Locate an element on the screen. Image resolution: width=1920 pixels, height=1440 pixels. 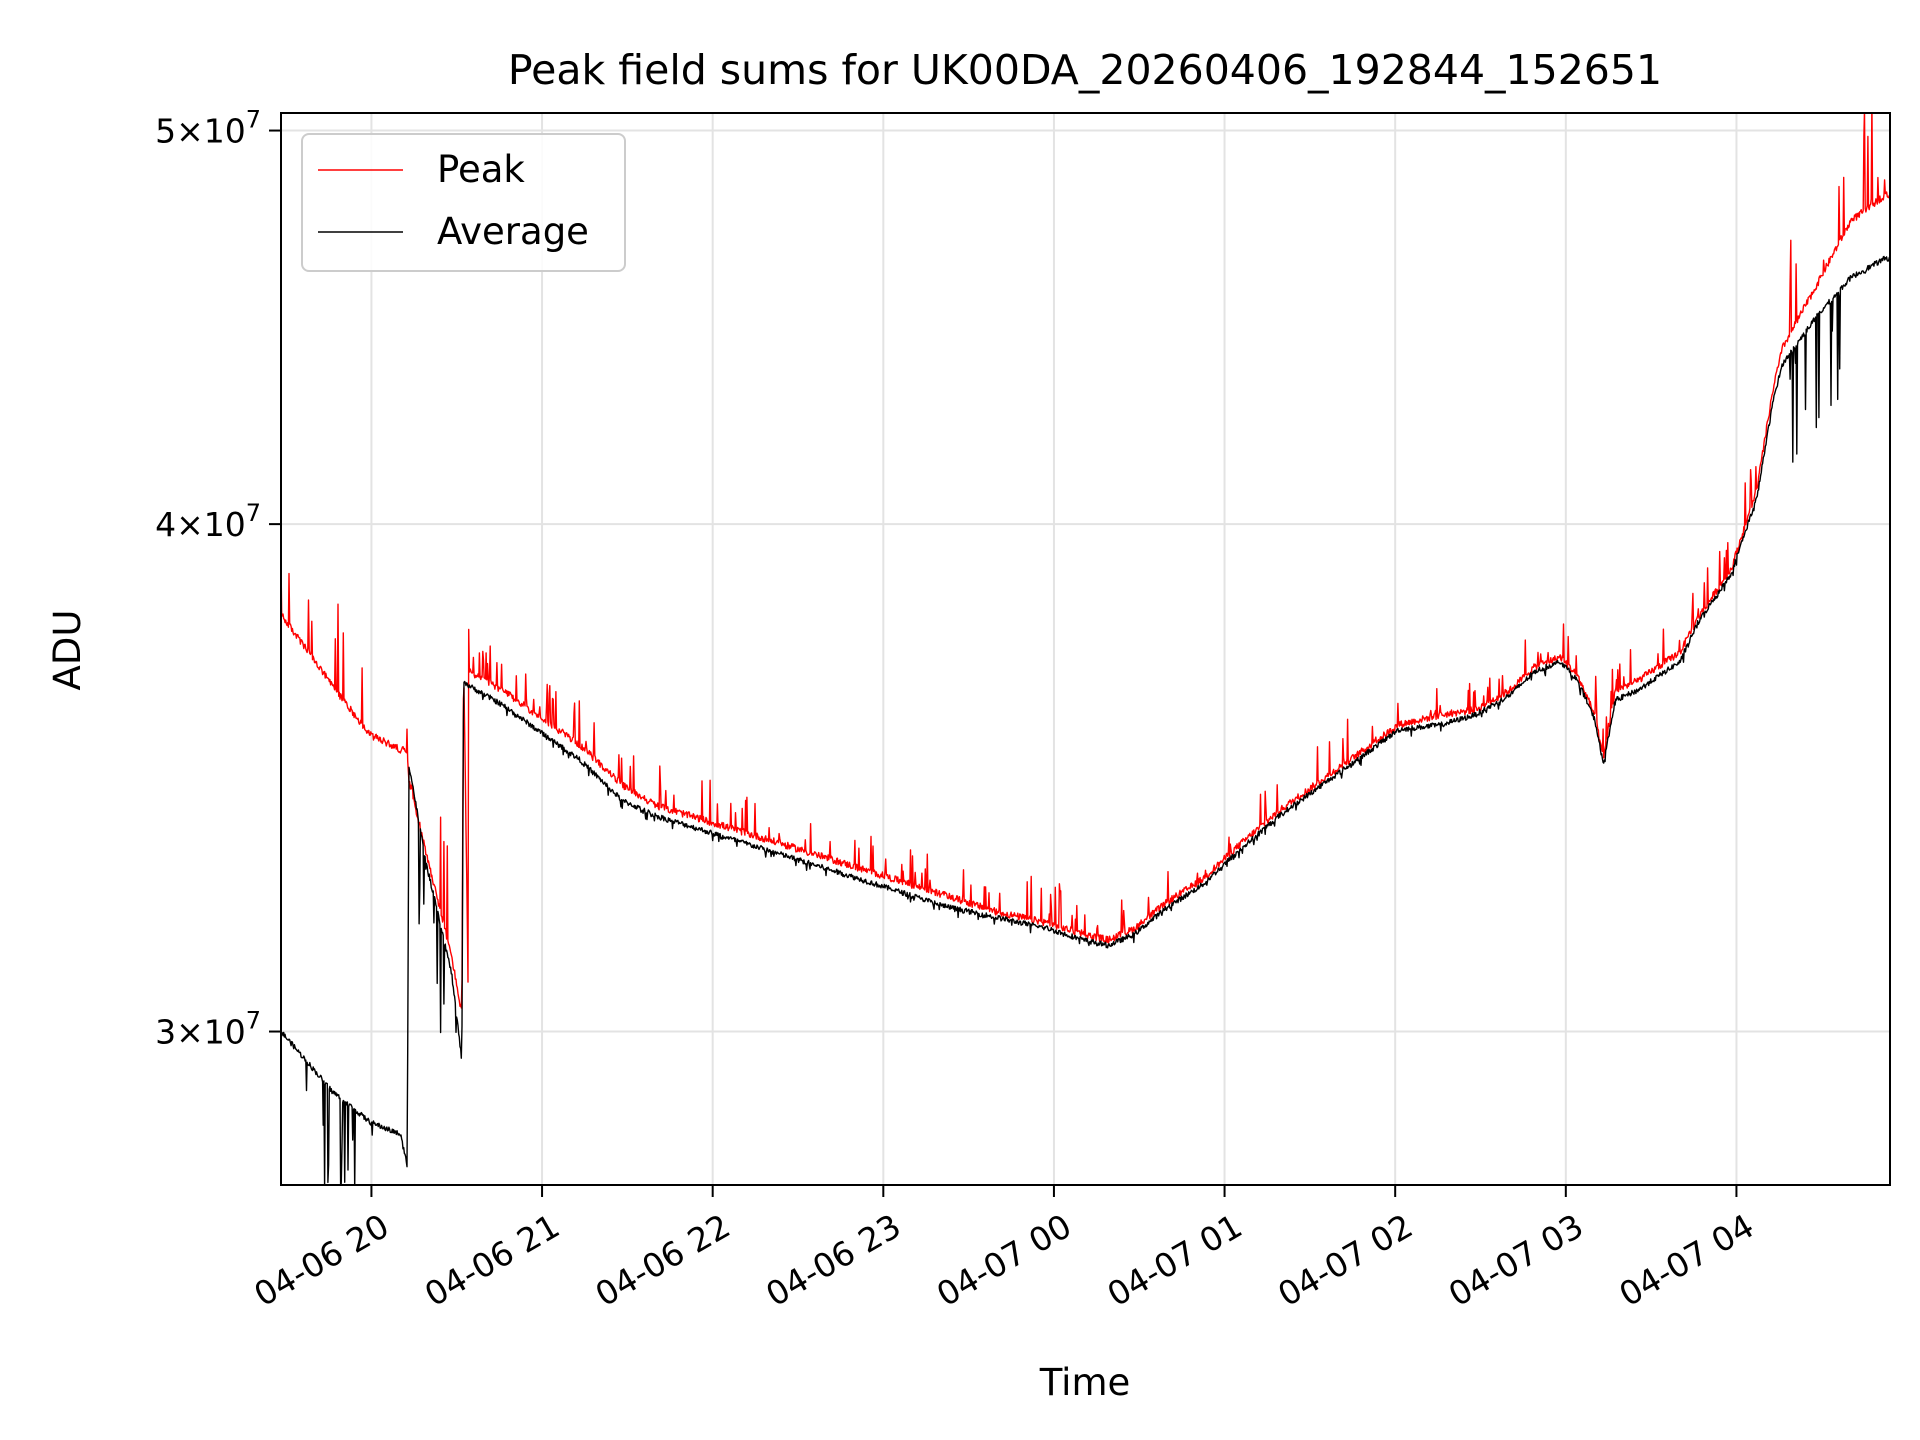
legend-box is located at coordinates (463, 202).